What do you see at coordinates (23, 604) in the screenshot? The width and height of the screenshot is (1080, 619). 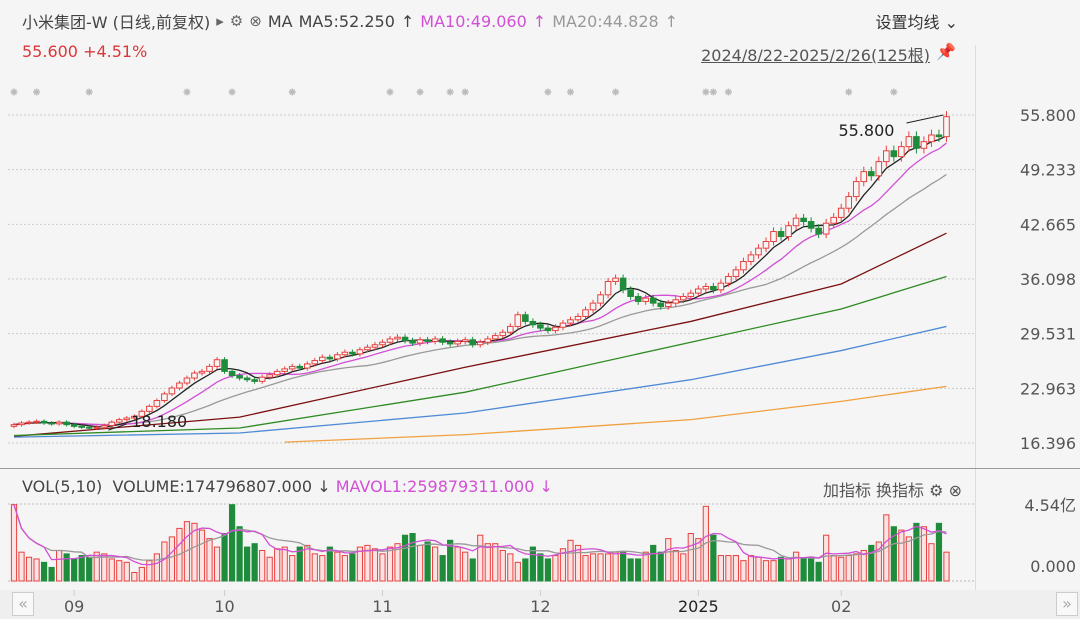 I see `scroll-left-button: «` at bounding box center [23, 604].